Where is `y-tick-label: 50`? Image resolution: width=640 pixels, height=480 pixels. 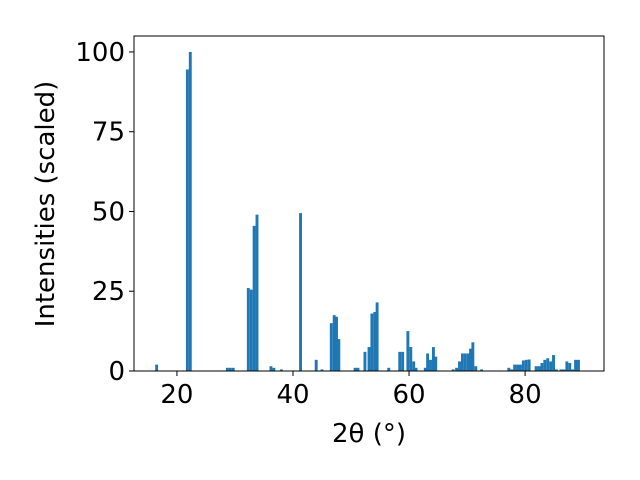 y-tick-label: 50 is located at coordinates (108, 212).